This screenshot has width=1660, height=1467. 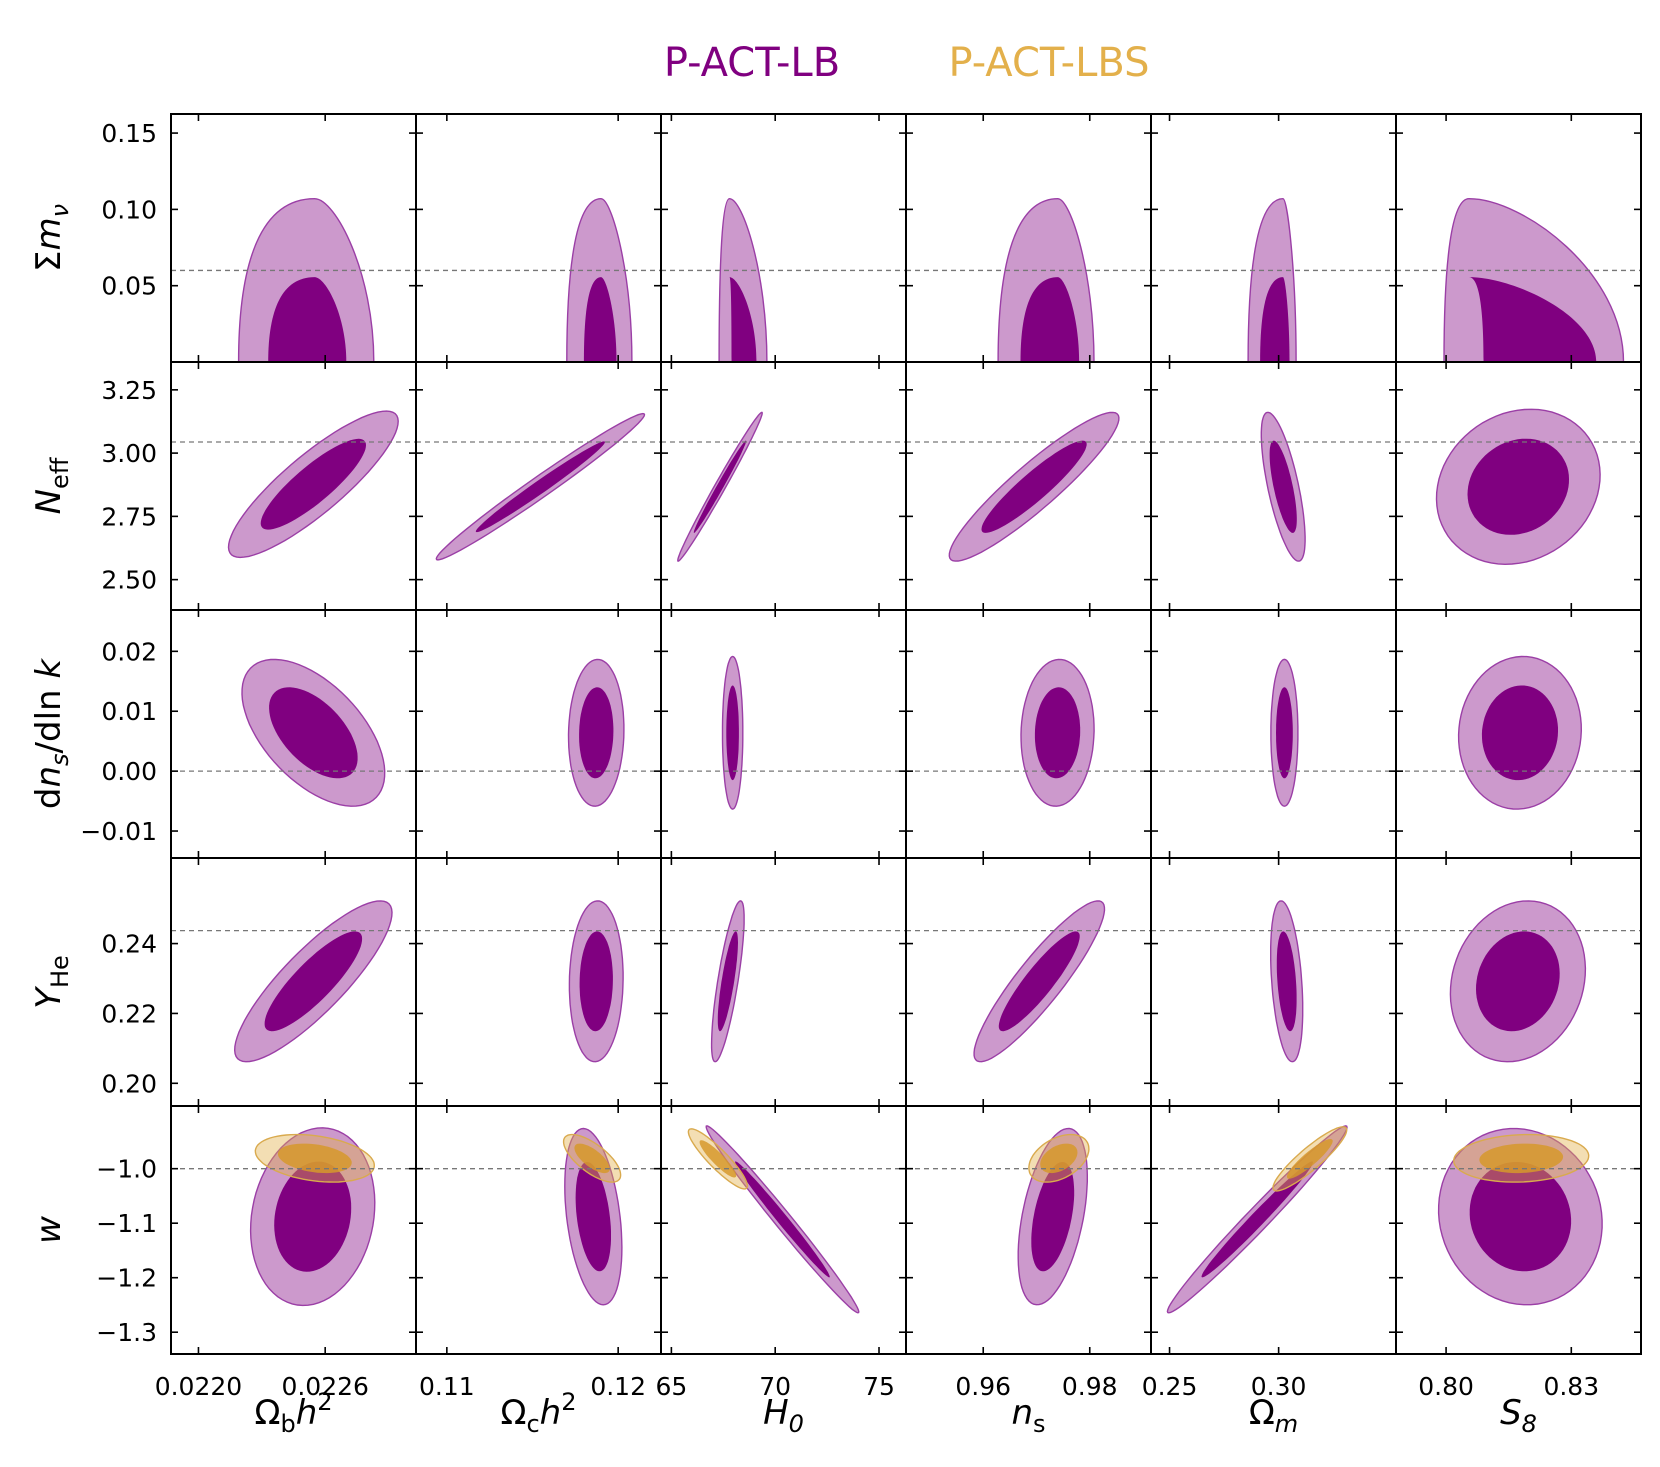 What do you see at coordinates (538, 1413) in the screenshot?
I see `x-axis-label-1: Ωch2` at bounding box center [538, 1413].